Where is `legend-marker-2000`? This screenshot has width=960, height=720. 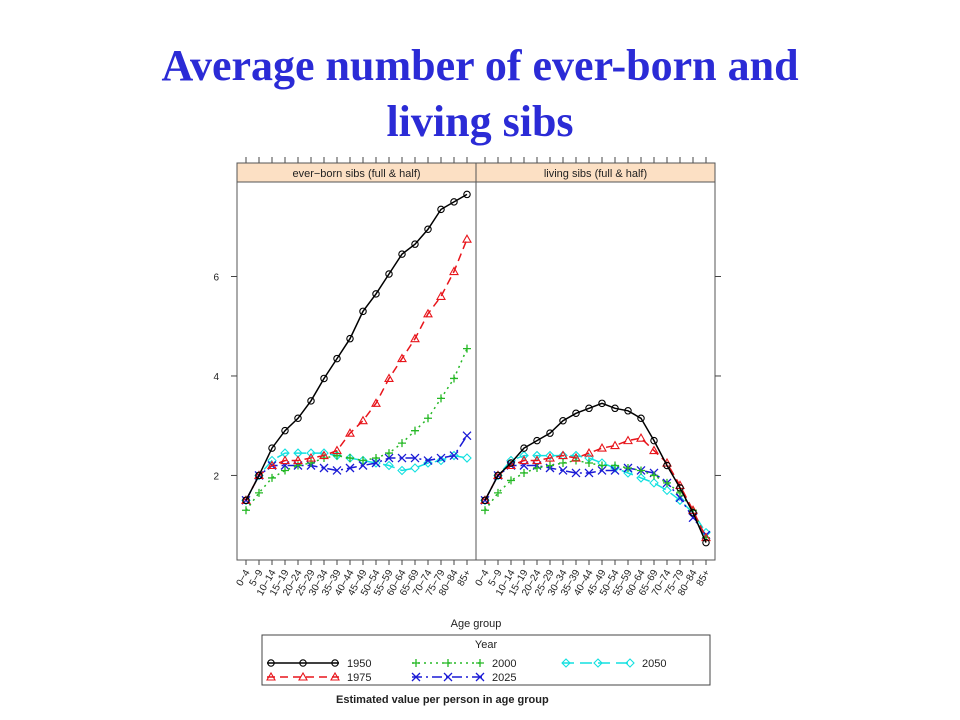 legend-marker-2000 is located at coordinates (448, 663).